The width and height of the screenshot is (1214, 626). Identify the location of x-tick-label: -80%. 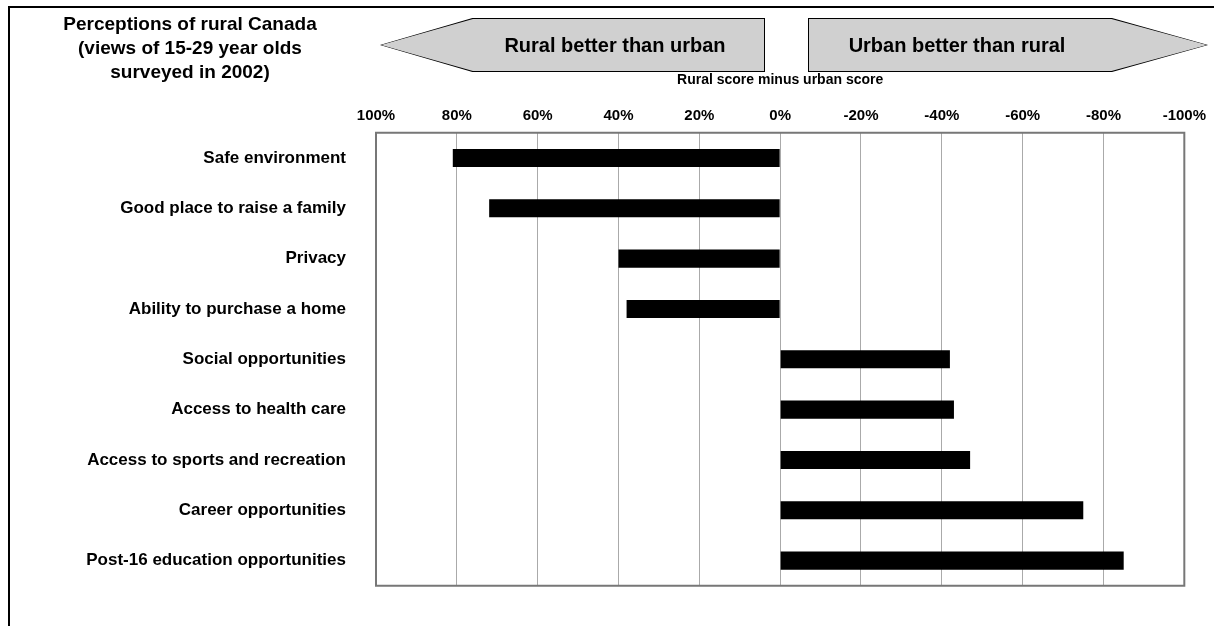
(1103, 114).